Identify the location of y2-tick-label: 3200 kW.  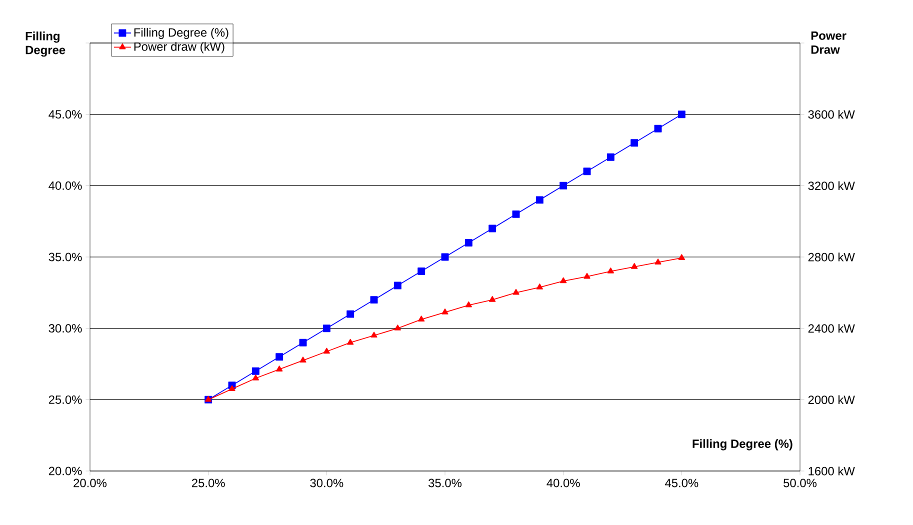
(831, 185).